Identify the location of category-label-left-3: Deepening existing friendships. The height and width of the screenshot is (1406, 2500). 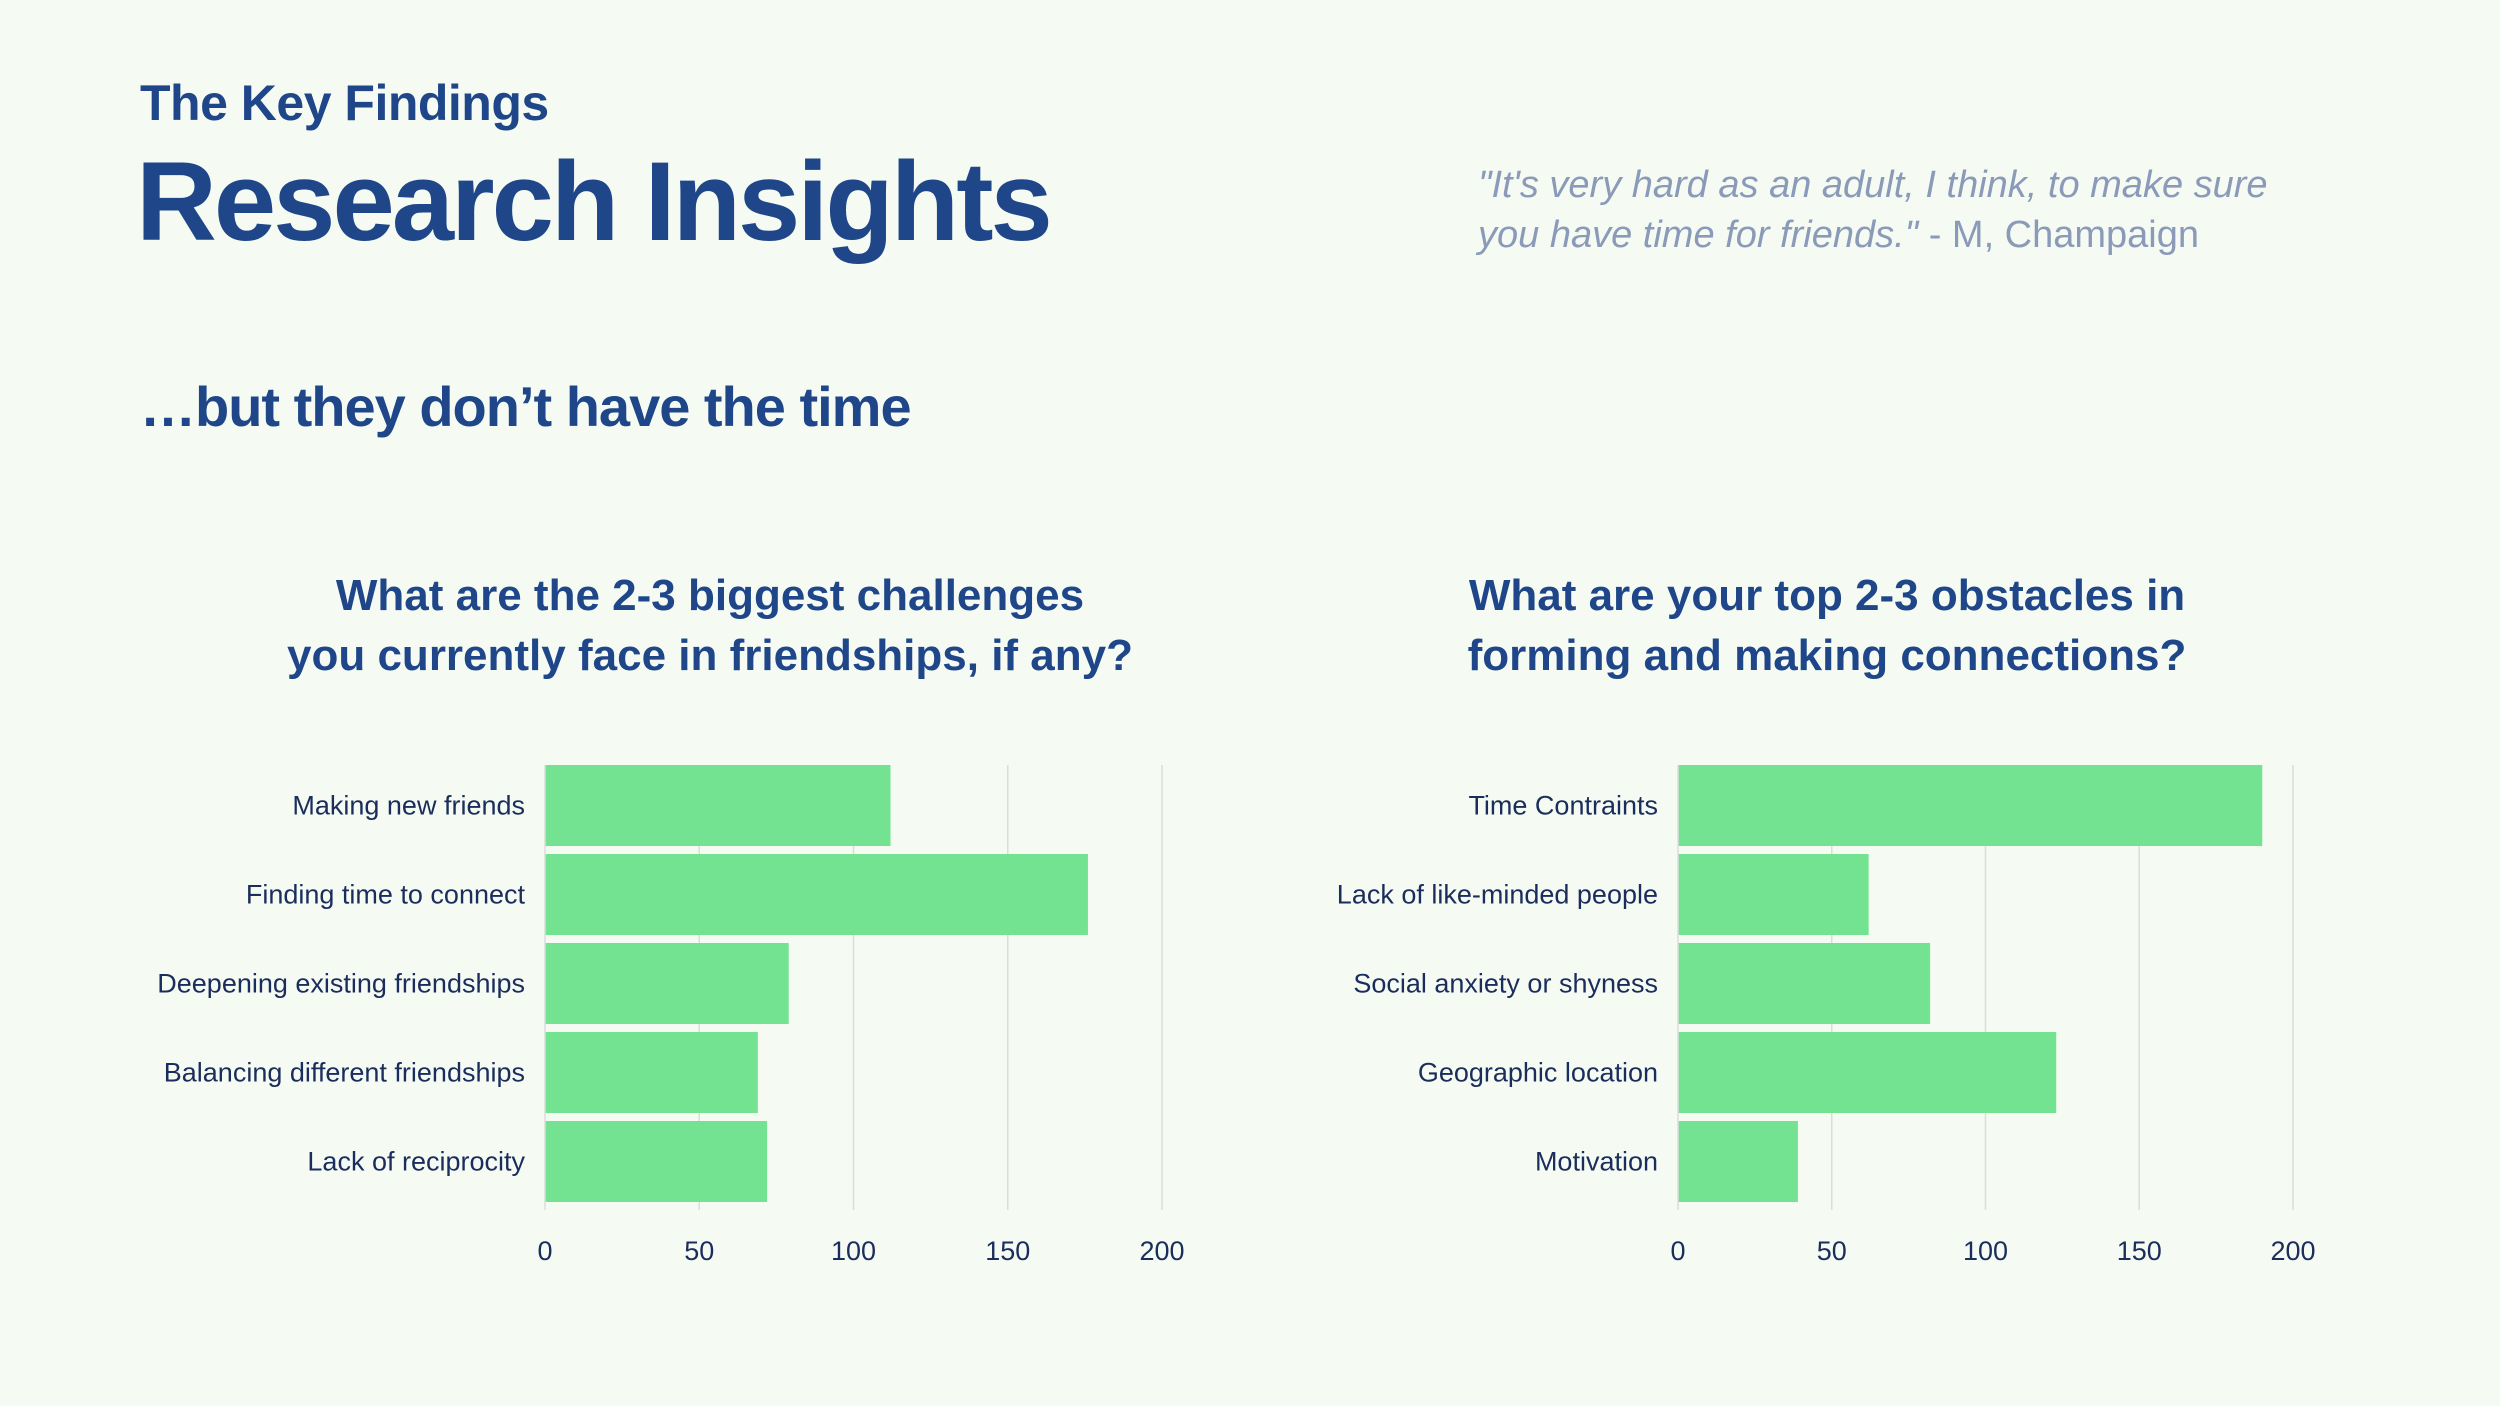
(341, 984).